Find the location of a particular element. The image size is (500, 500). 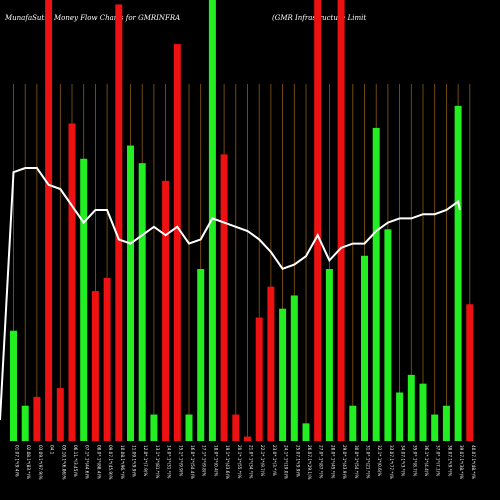

x-tick-label: 25.07.1*(9.9)% is located at coordinates (297, 461).